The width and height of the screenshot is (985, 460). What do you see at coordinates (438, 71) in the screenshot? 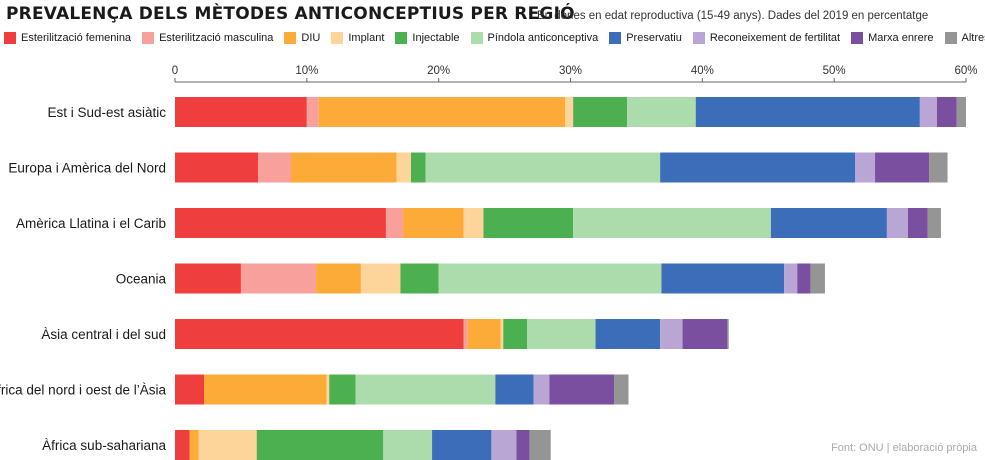
I see `x-tick-label: 20%` at bounding box center [438, 71].